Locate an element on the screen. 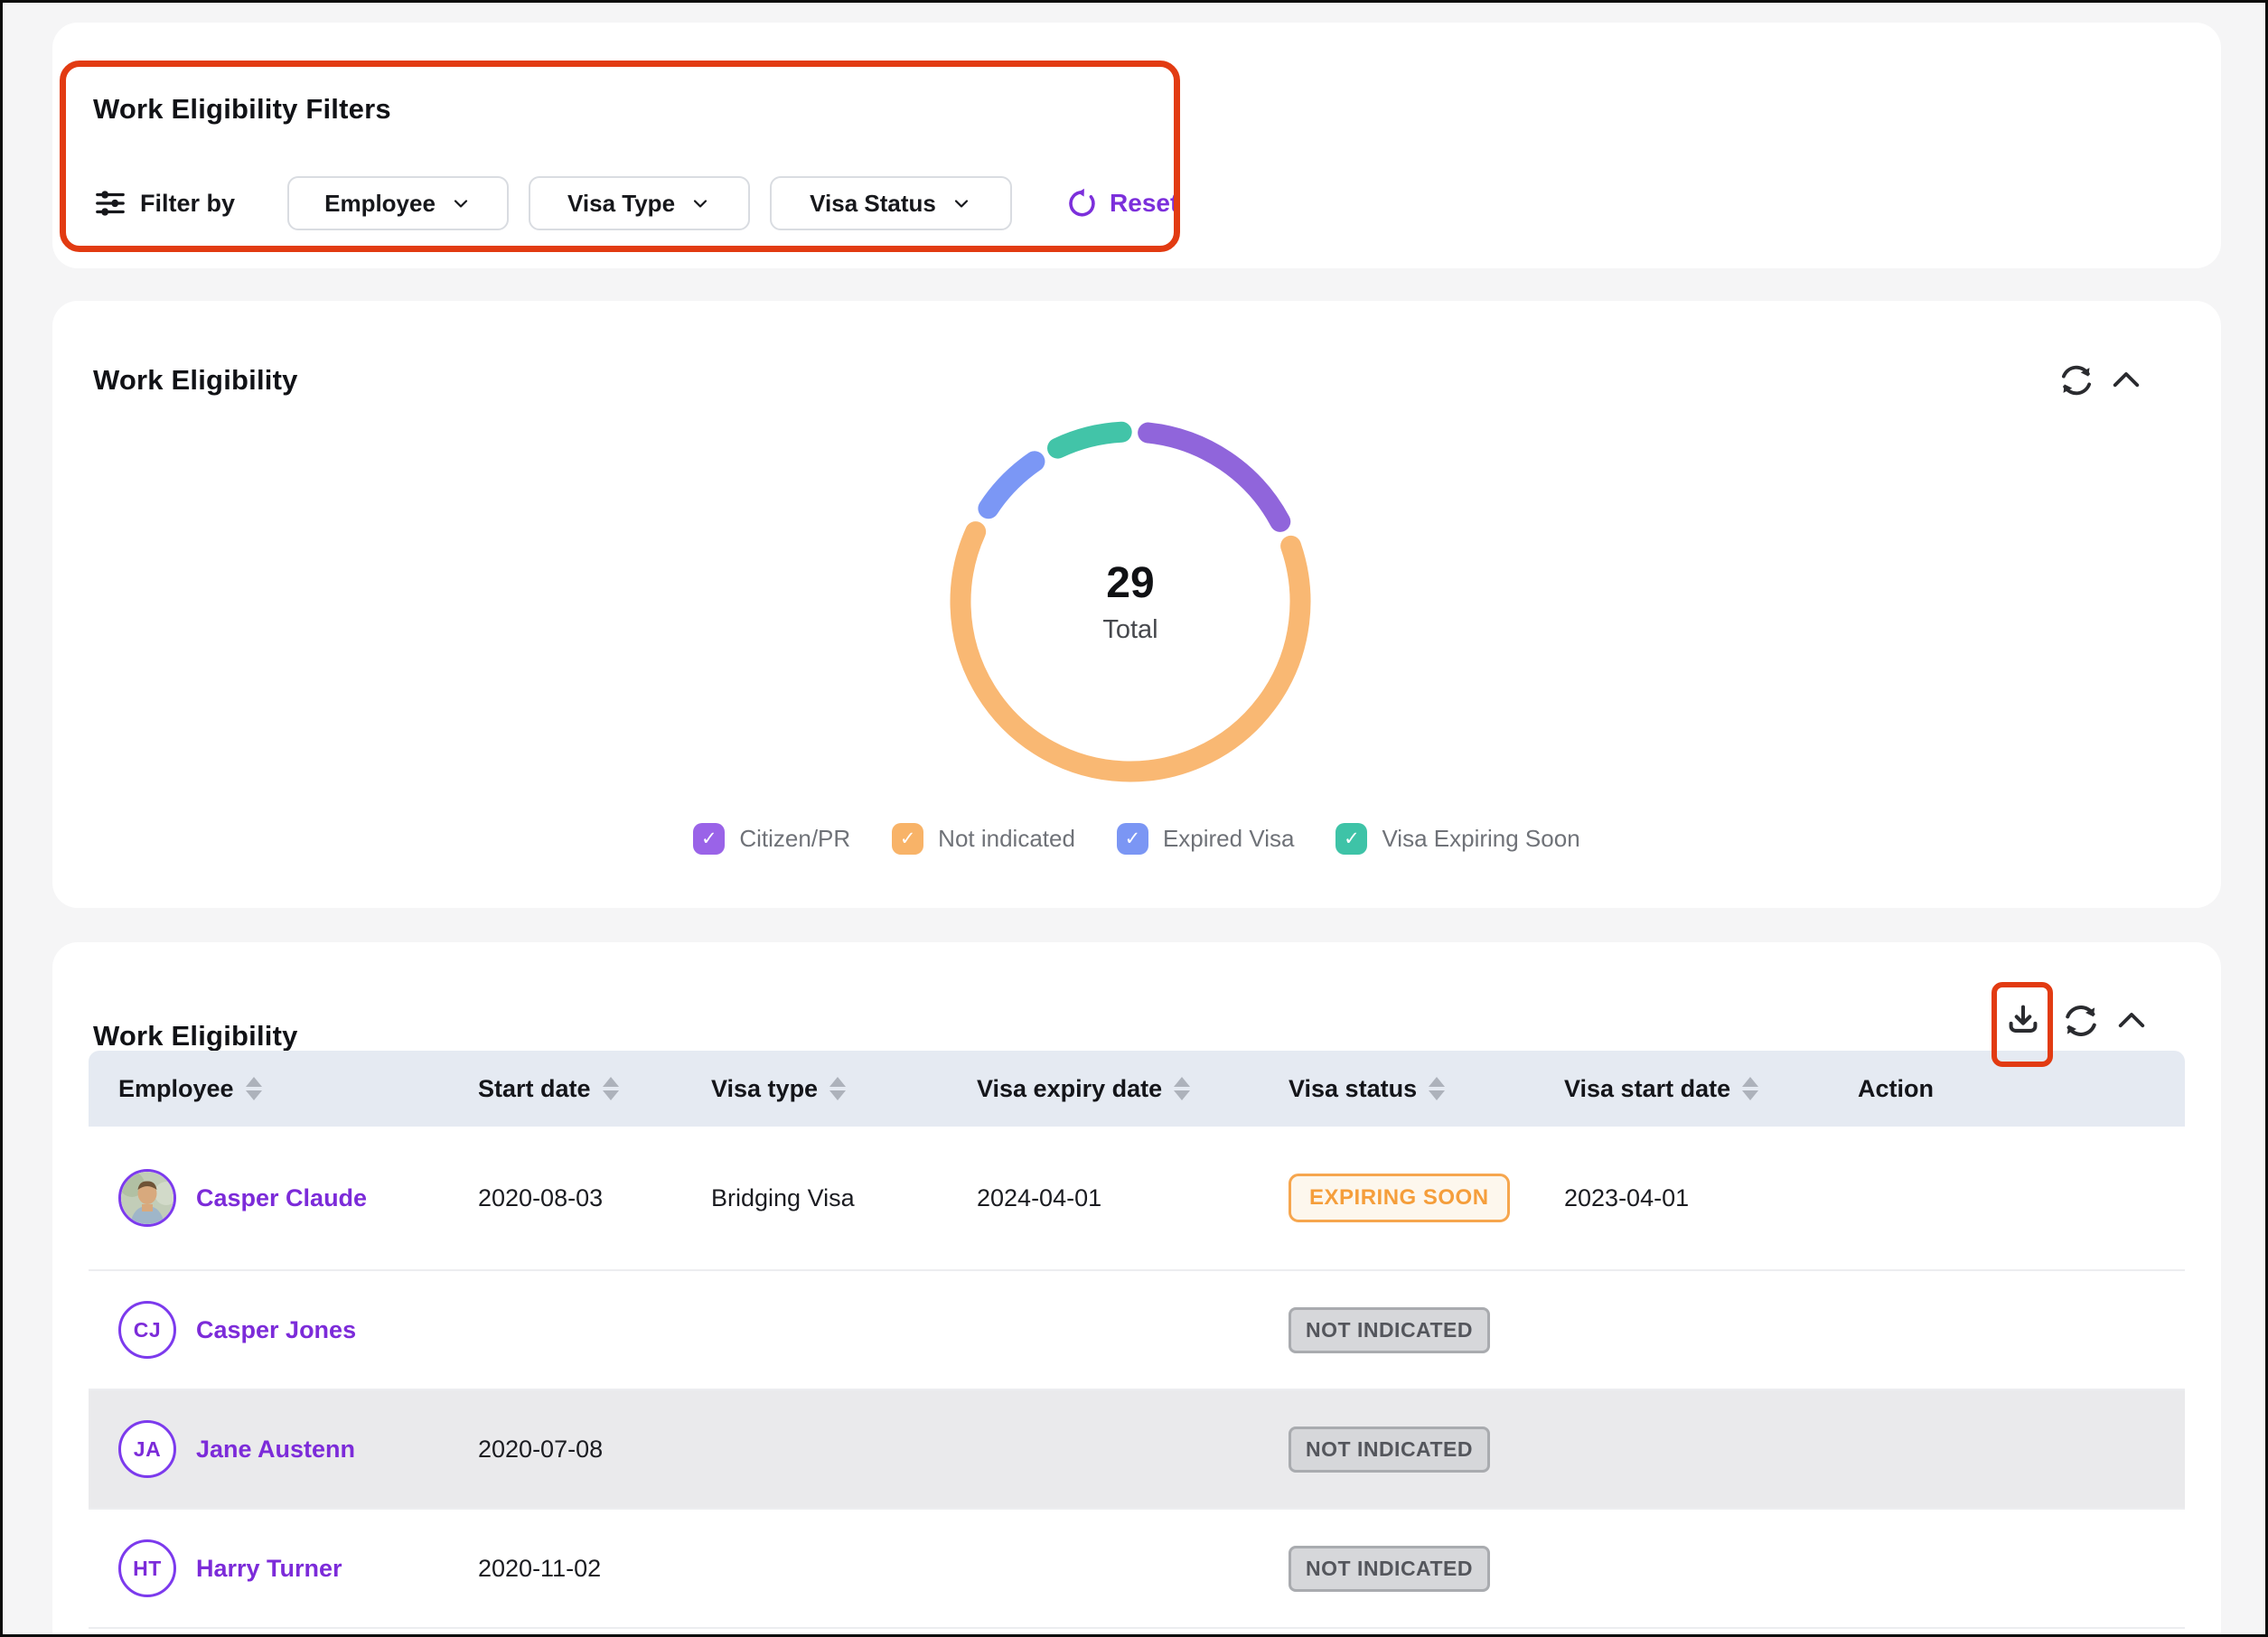 The image size is (2268, 1637). visa-status-cell: EXPIRING SOON is located at coordinates (1403, 1198).